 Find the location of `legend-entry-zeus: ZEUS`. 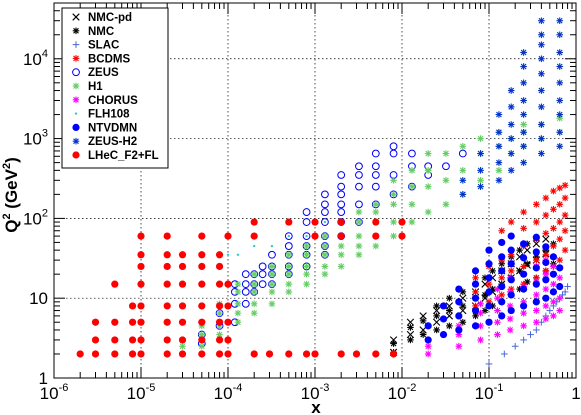

legend-entry-zeus: ZEUS is located at coordinates (95, 73).